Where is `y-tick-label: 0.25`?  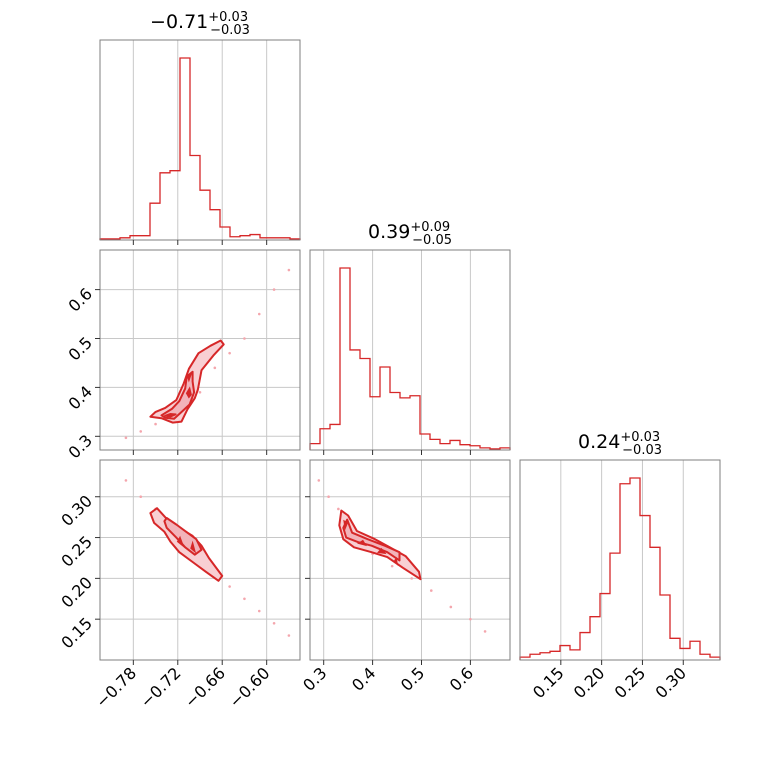 y-tick-label: 0.25 is located at coordinates (76, 551).